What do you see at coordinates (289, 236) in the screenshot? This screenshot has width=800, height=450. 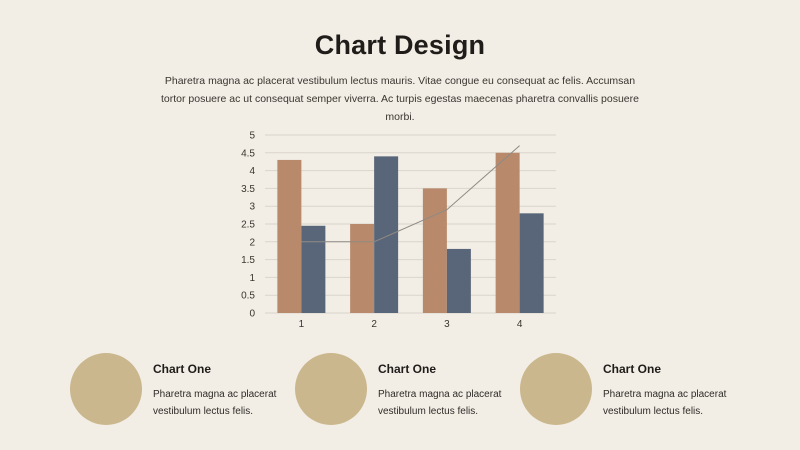 I see `bar-series1-cat1` at bounding box center [289, 236].